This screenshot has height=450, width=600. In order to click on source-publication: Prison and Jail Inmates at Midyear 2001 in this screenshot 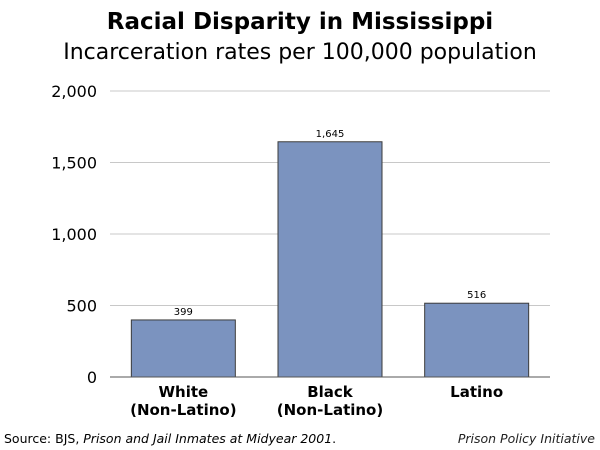, I will do `click(208, 438)`.